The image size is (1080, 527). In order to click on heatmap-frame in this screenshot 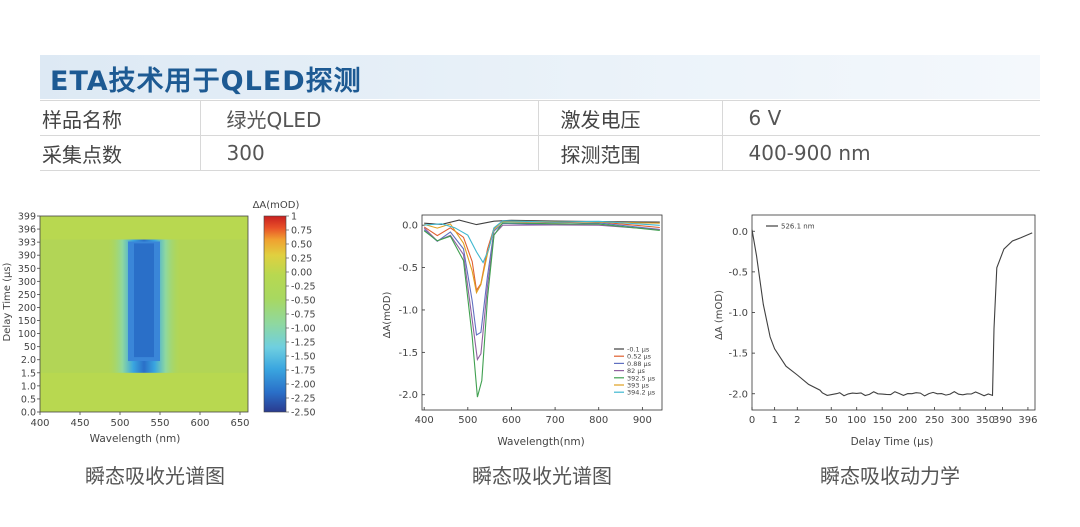, I will do `click(144, 314)`.